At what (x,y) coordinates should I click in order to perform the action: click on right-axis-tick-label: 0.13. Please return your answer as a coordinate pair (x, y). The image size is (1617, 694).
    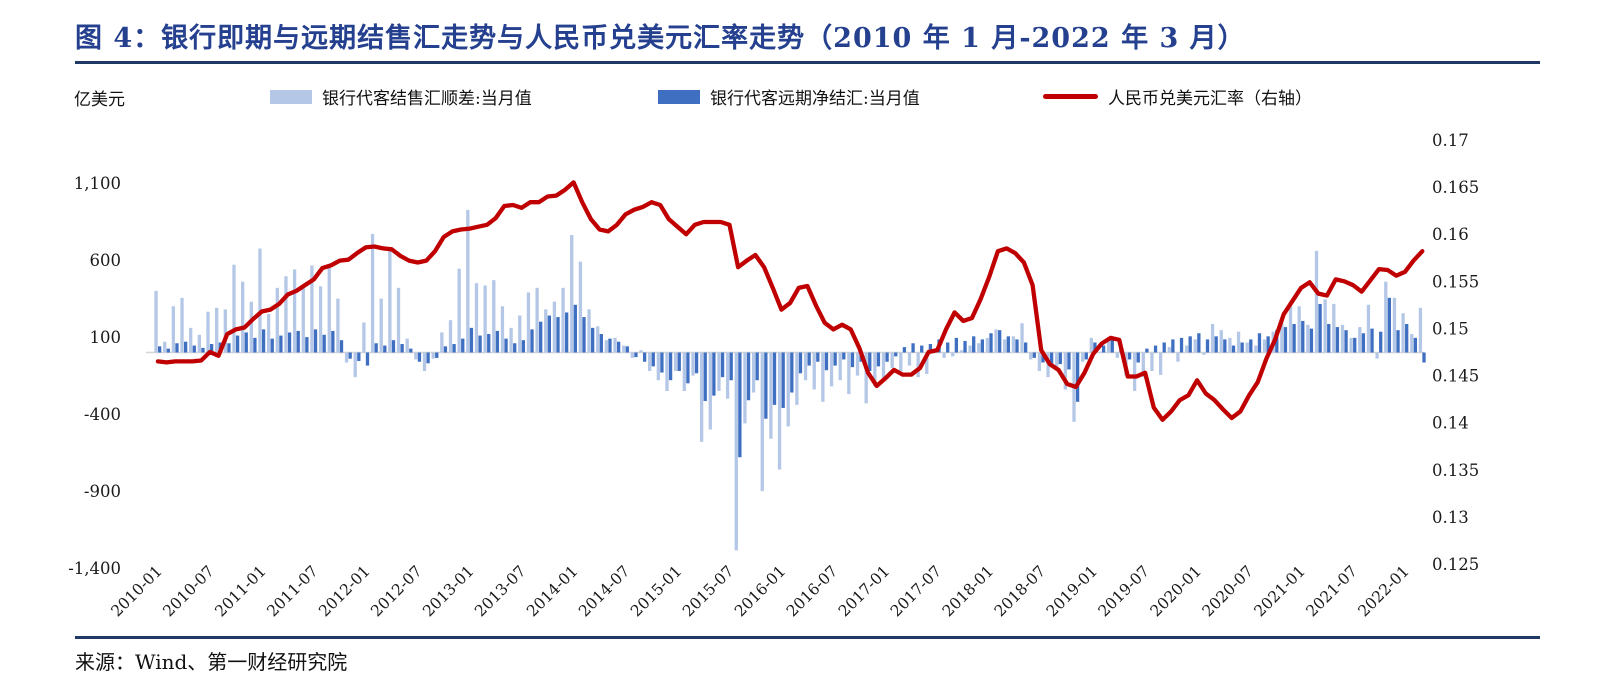
    Looking at the image, I should click on (1450, 517).